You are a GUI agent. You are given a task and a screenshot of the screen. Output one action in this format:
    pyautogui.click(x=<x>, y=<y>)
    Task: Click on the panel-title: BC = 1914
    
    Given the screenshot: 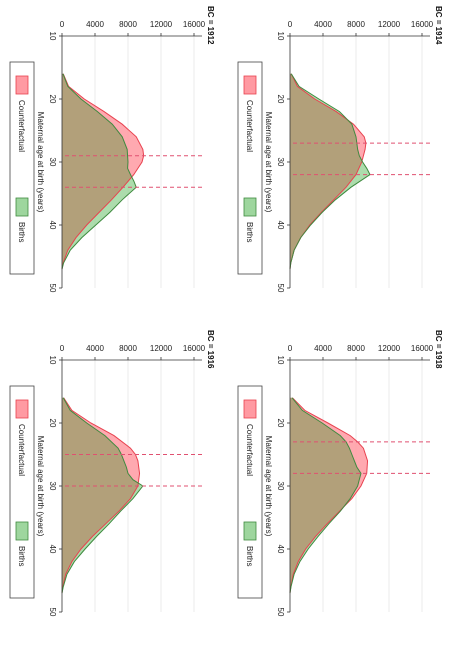 What is the action you would take?
    pyautogui.click(x=438, y=25)
    